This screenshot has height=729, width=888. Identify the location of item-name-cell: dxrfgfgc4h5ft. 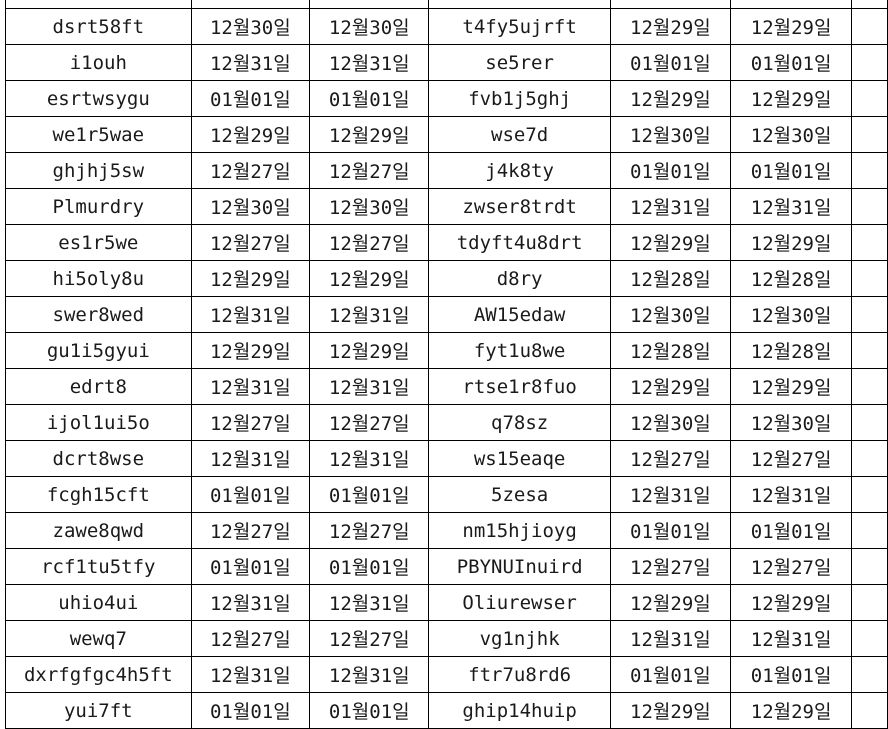
(98, 674).